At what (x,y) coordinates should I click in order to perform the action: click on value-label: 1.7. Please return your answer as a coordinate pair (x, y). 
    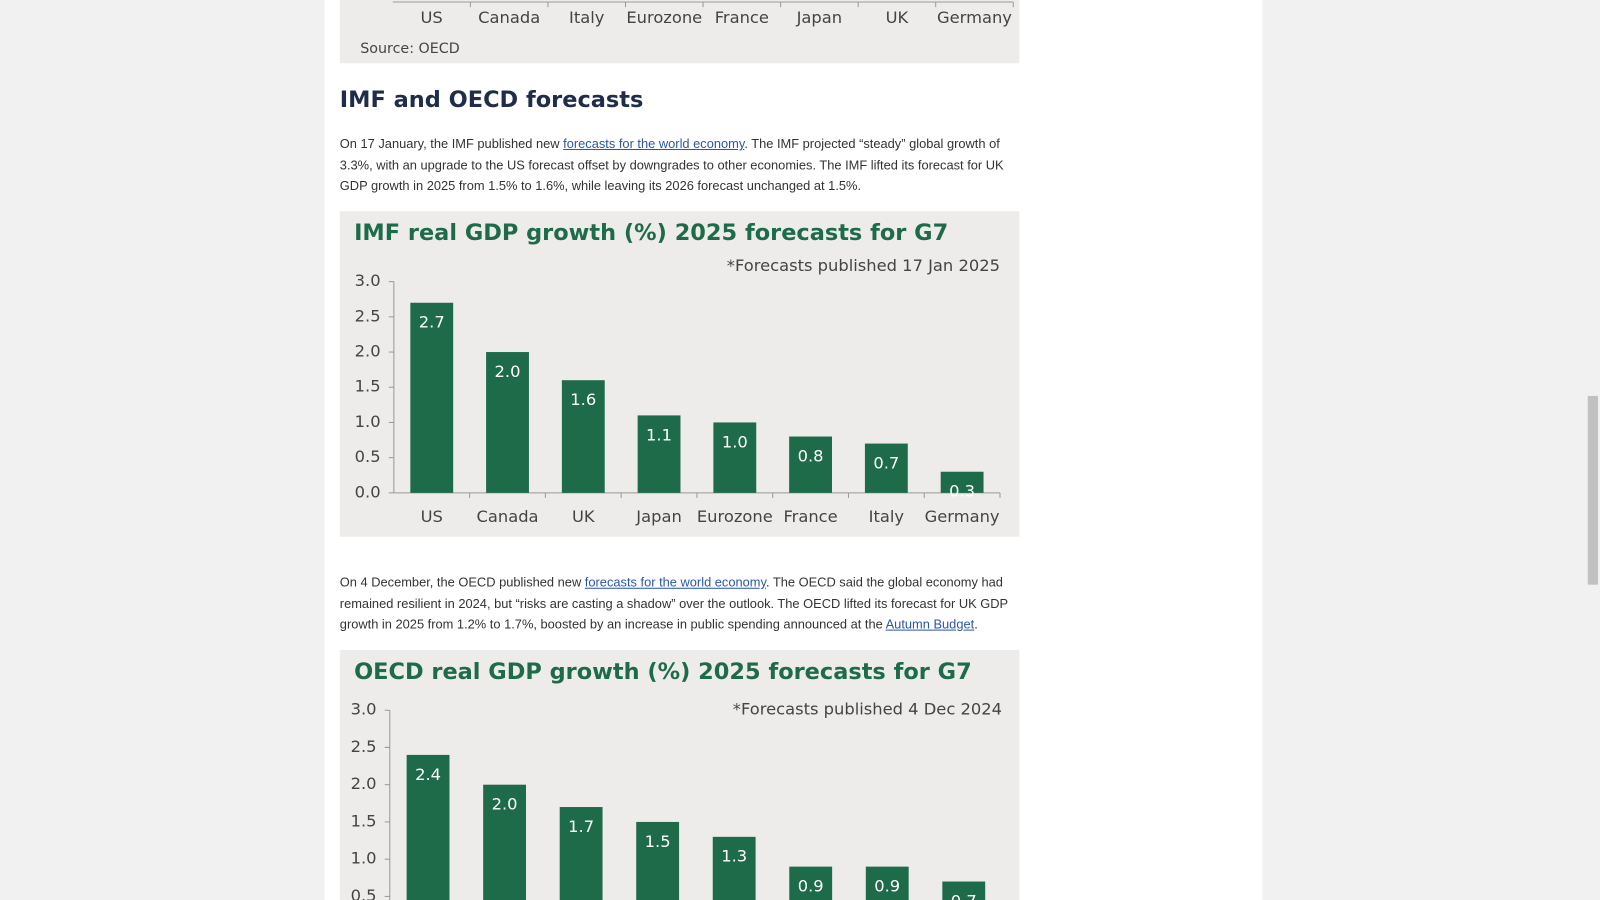
    Looking at the image, I should click on (581, 826).